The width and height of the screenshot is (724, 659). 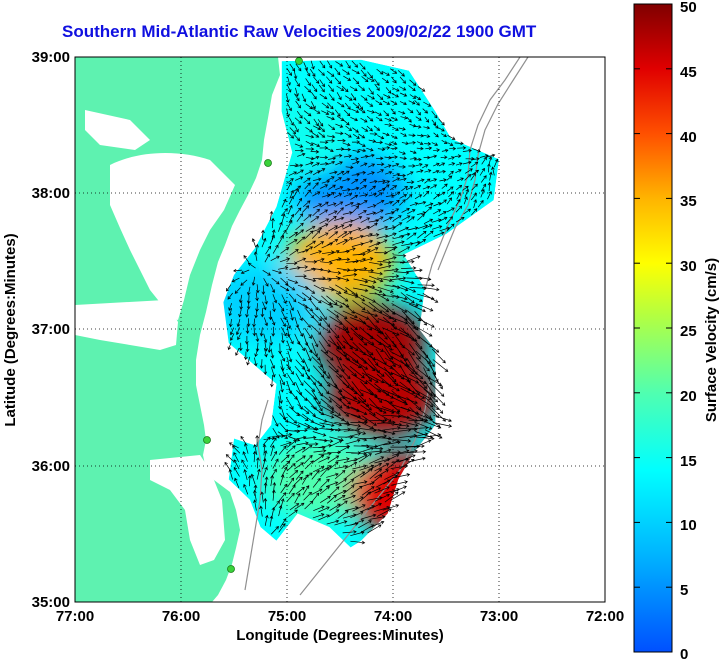 I want to click on colorbar-label: Surface Velocity (cm/s), so click(x=711, y=340).